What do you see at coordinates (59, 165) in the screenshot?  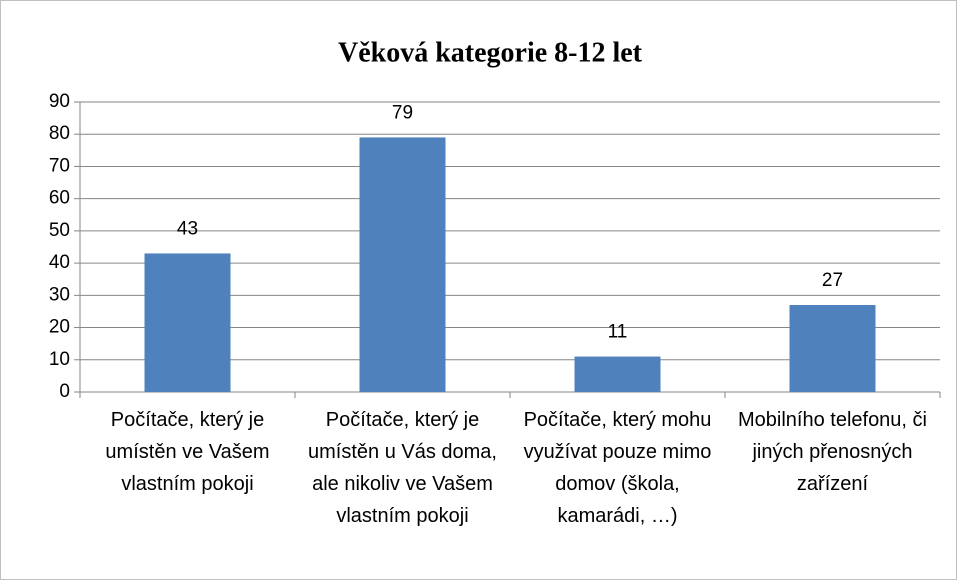 I see `y-tick-label: 70` at bounding box center [59, 165].